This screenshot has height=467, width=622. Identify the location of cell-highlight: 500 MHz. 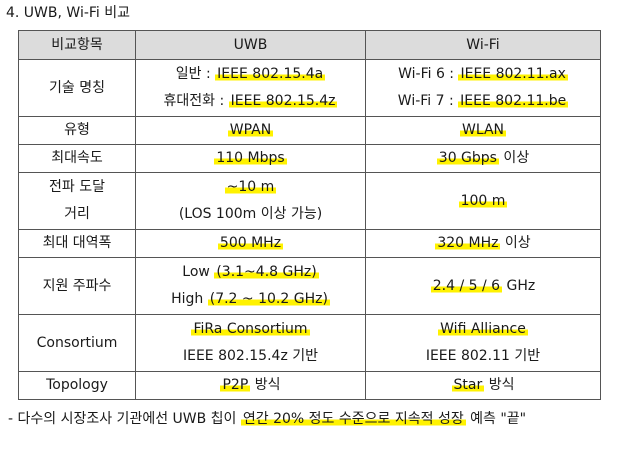
(250, 243).